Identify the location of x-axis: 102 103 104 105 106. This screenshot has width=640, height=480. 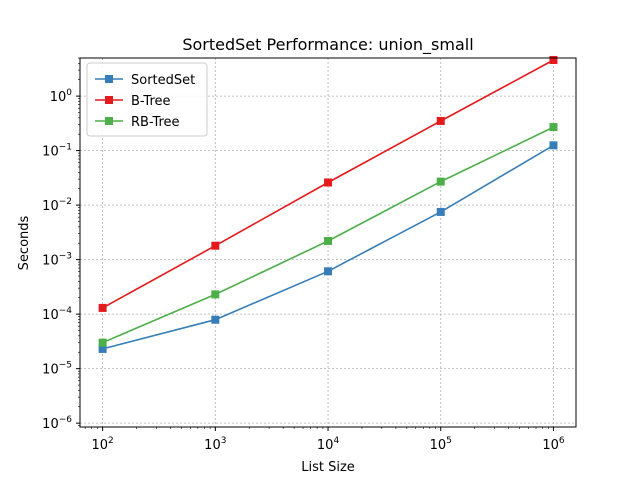
(324, 440).